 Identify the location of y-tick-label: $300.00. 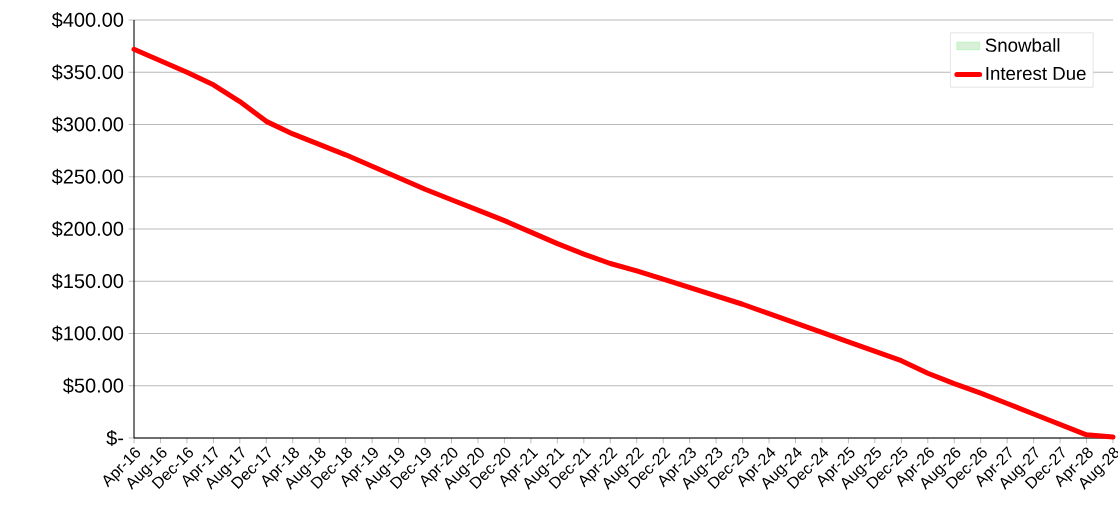
(87, 124).